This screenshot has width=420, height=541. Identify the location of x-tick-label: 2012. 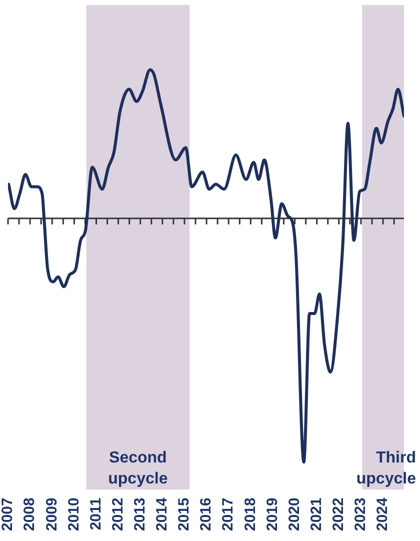
(117, 515).